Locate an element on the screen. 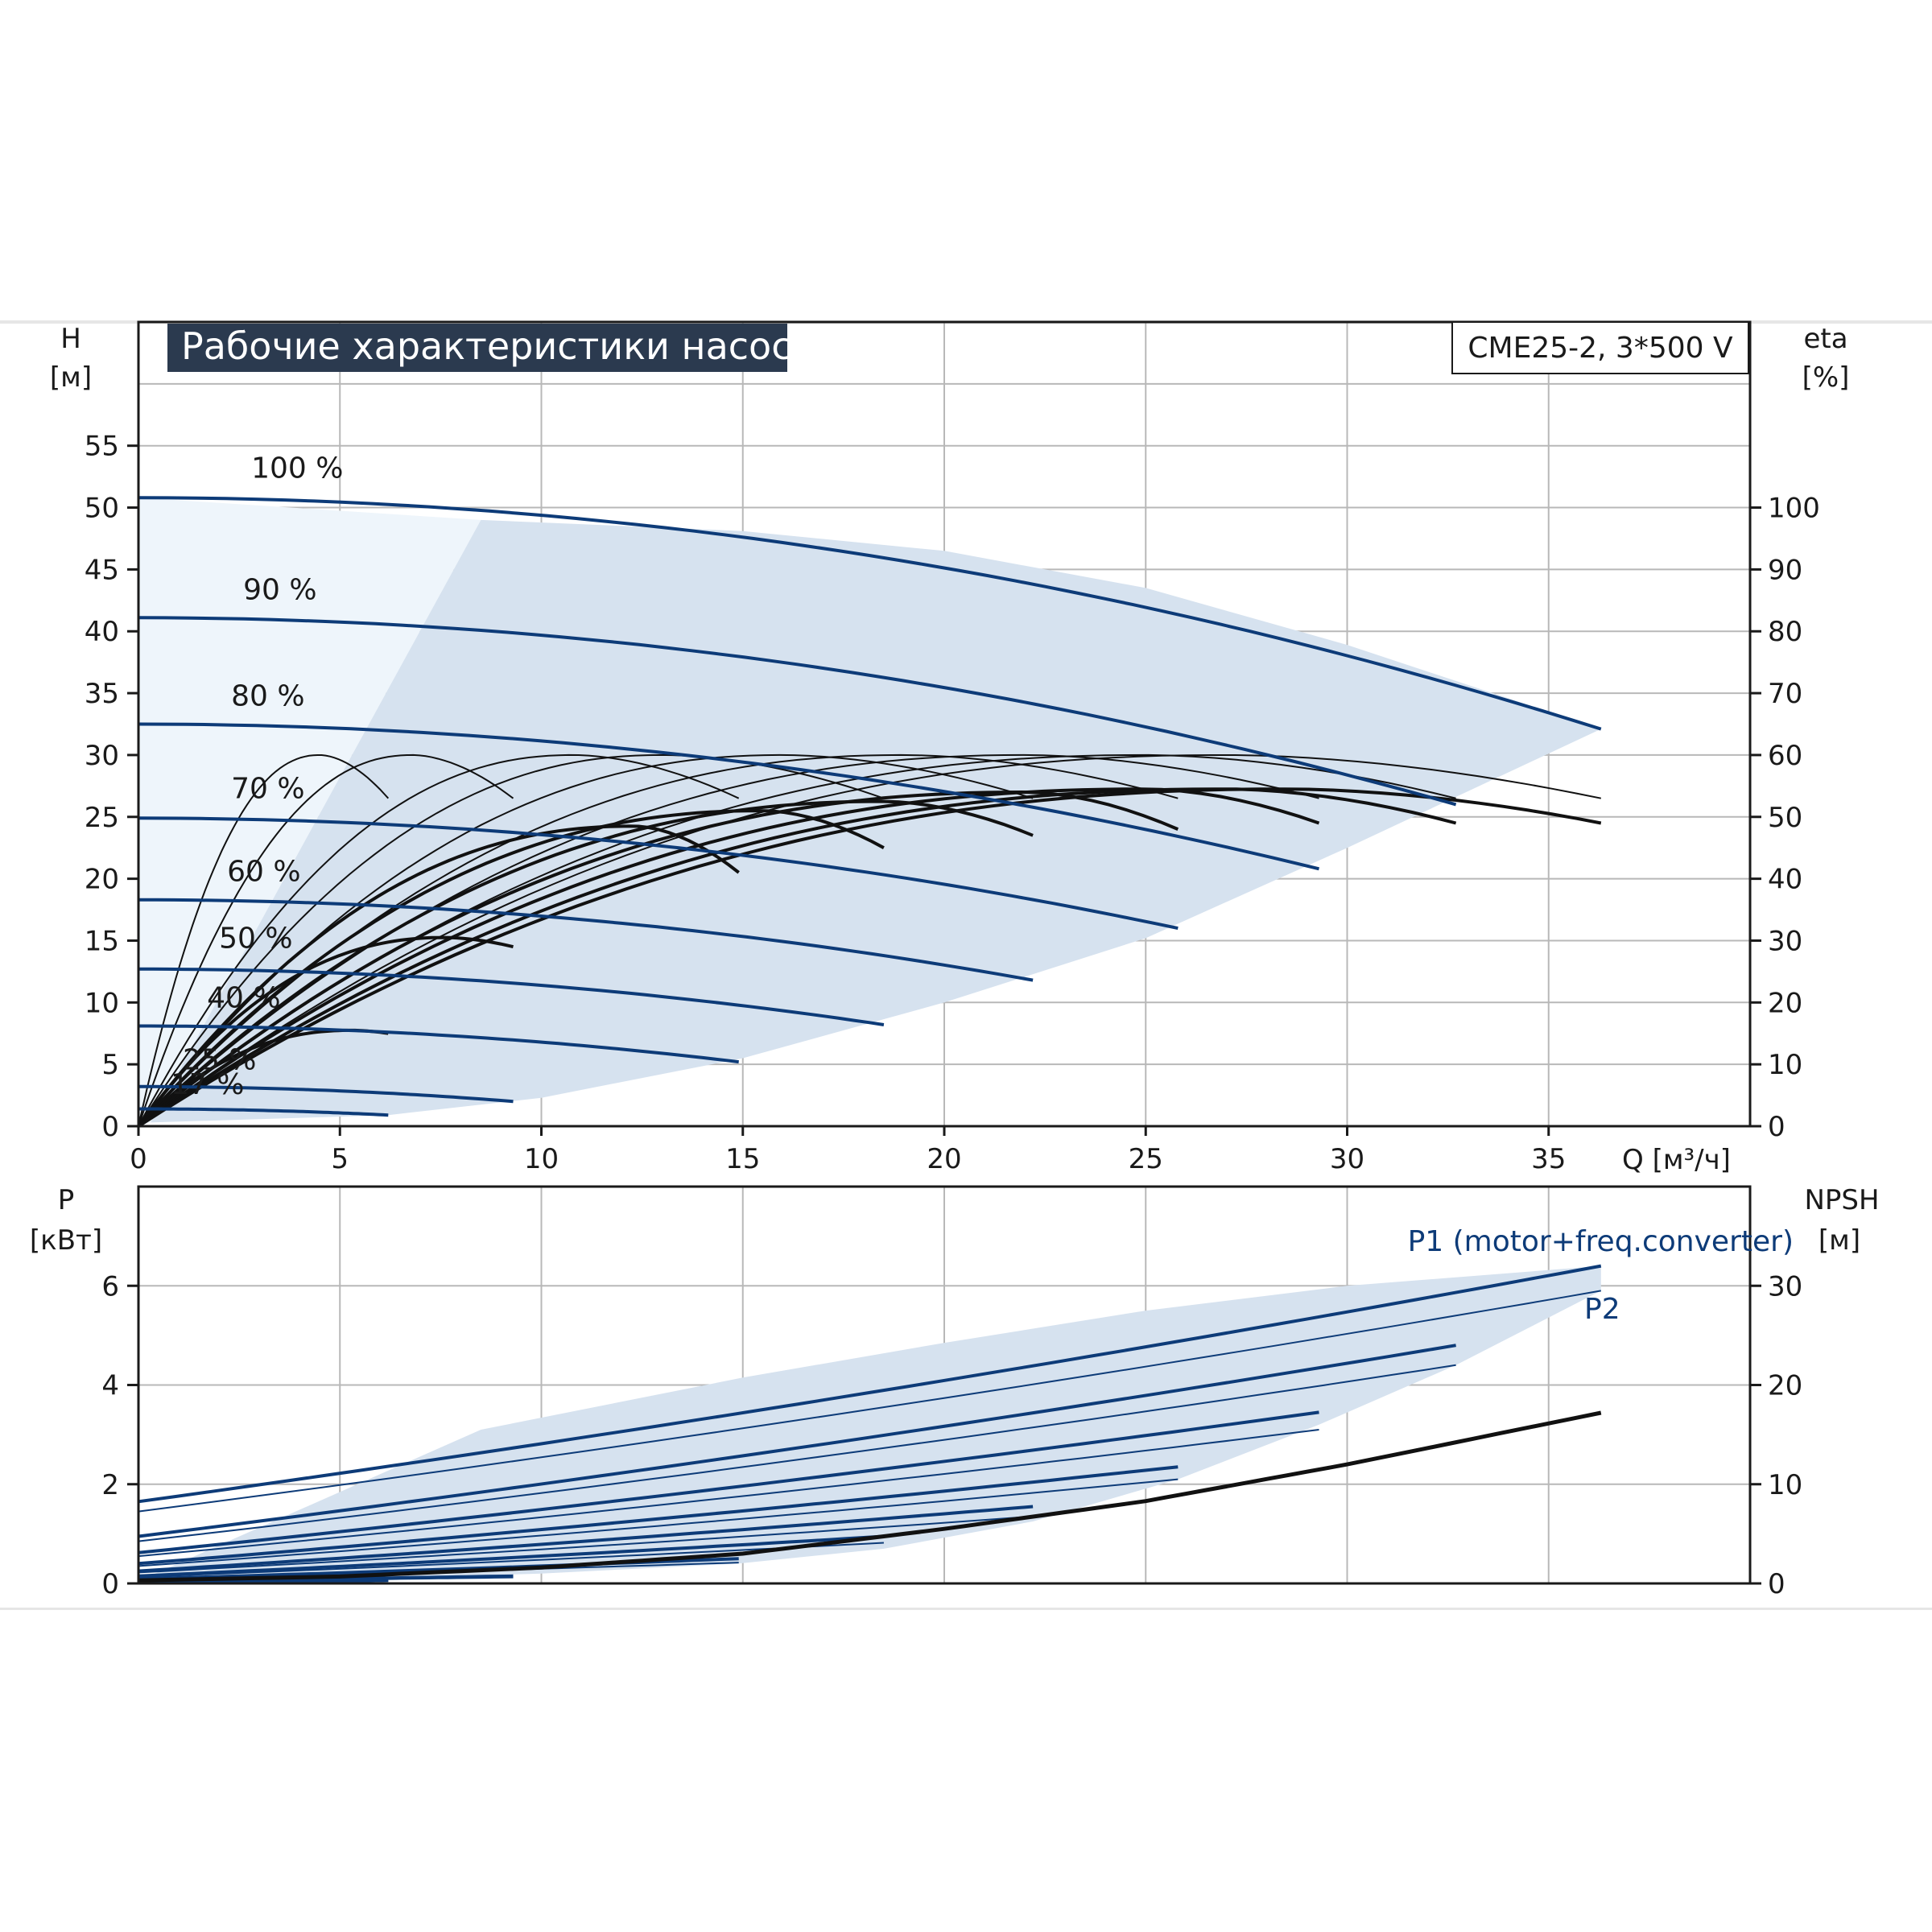 The height and width of the screenshot is (1932, 1932). y2-tick-label: 70 is located at coordinates (1785, 694).